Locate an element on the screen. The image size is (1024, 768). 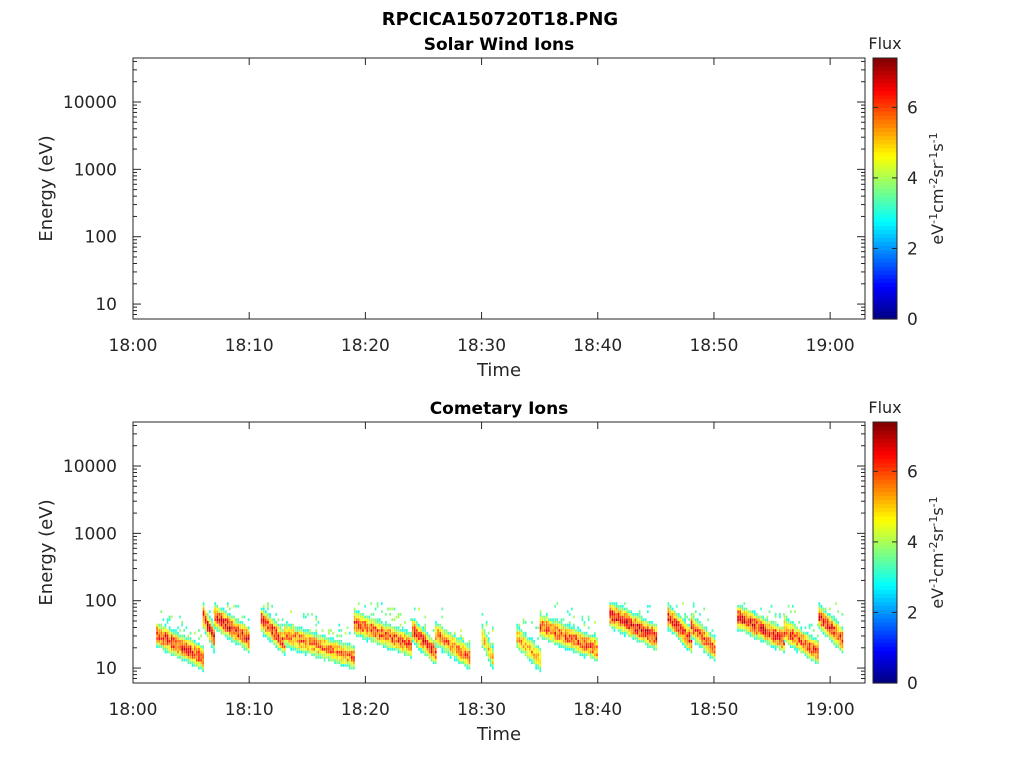
x-tick-label: 18:30 is located at coordinates (481, 710).